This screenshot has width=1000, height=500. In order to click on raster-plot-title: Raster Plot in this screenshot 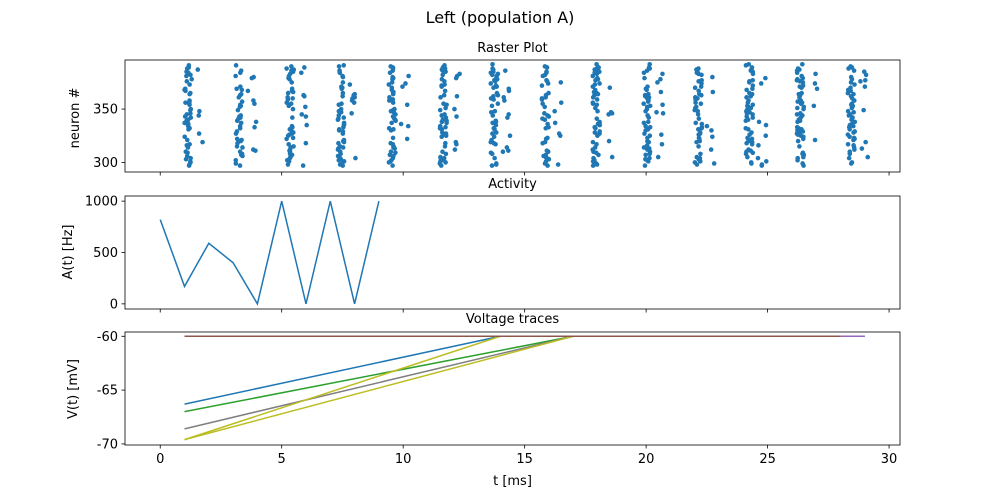, I will do `click(512, 48)`.